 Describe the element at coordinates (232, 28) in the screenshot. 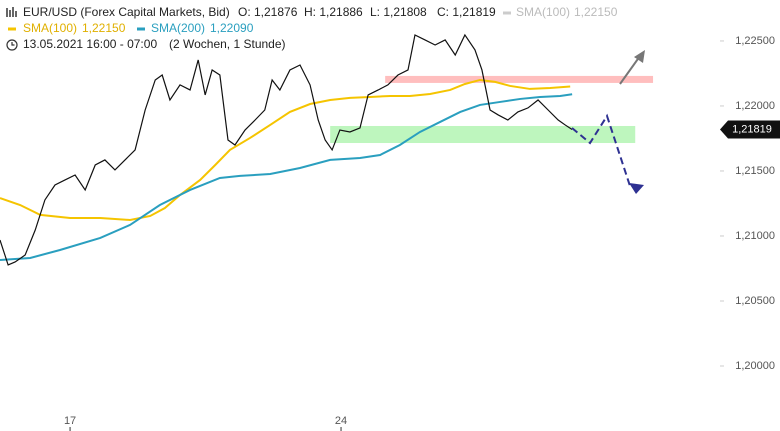

I see `legend-sma200-value: 1,22090` at that location.